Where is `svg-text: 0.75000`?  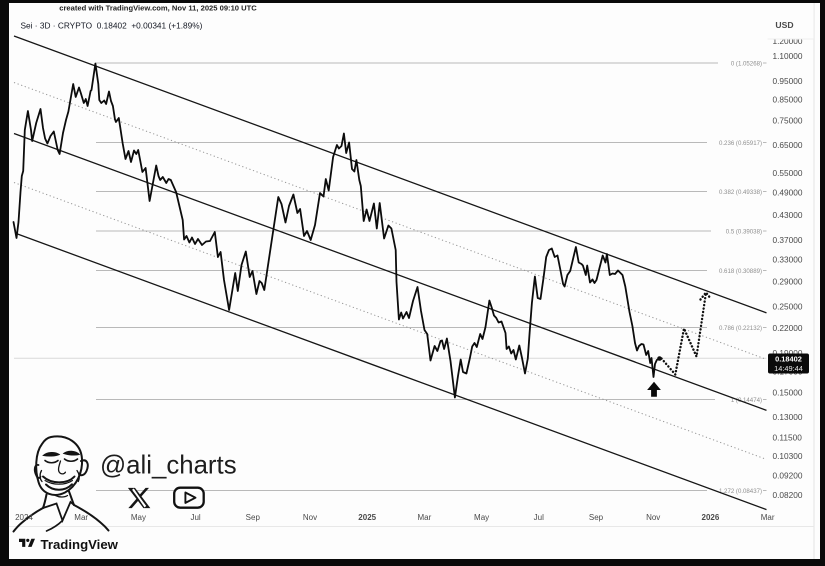
svg-text: 0.75000 is located at coordinates (788, 121).